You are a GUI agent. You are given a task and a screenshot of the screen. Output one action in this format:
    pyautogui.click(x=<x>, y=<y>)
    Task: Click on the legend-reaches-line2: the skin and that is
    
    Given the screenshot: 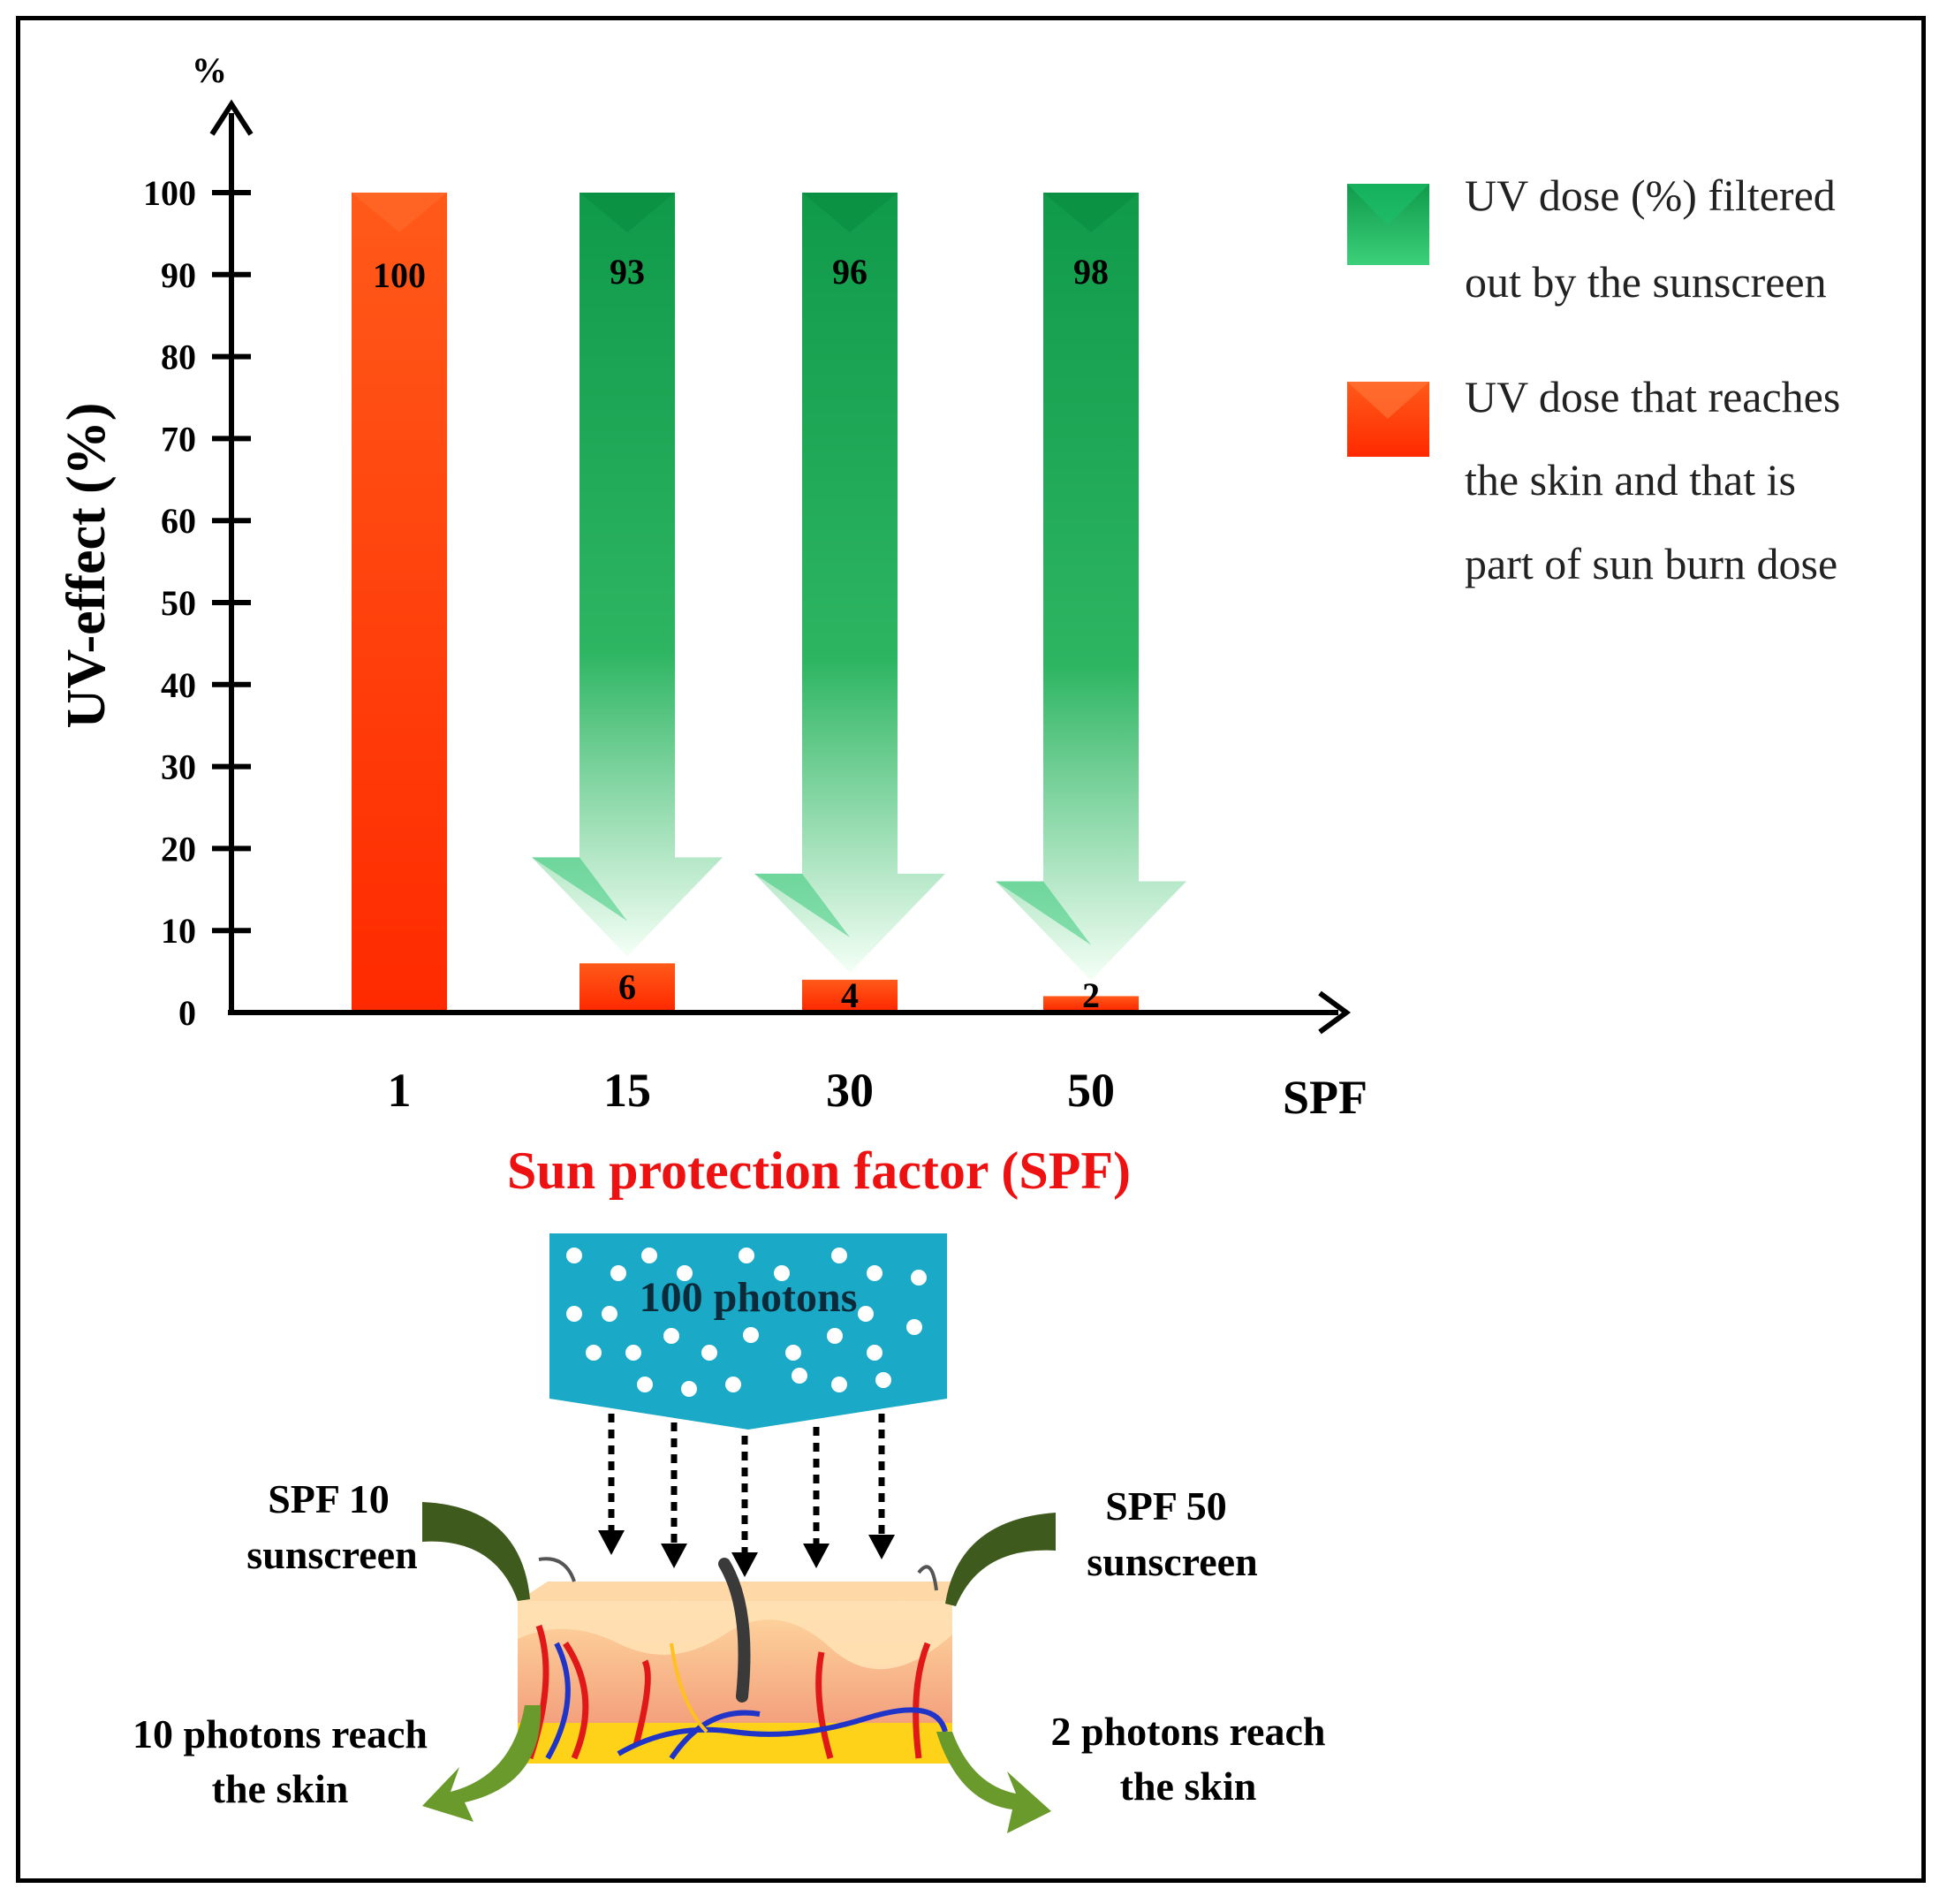 What is the action you would take?
    pyautogui.click(x=1630, y=479)
    